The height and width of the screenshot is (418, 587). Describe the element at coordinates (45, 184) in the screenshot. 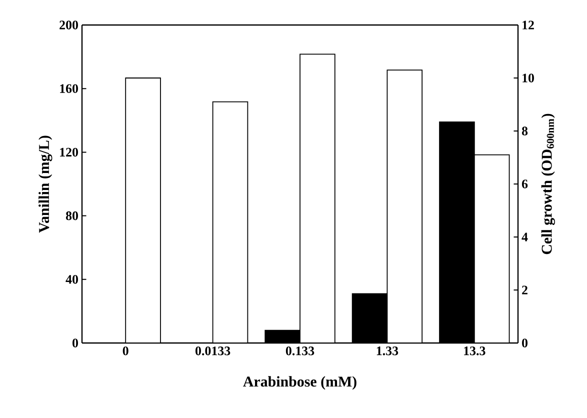

I see `y-axis-title: Vanillin (mg/L)` at that location.